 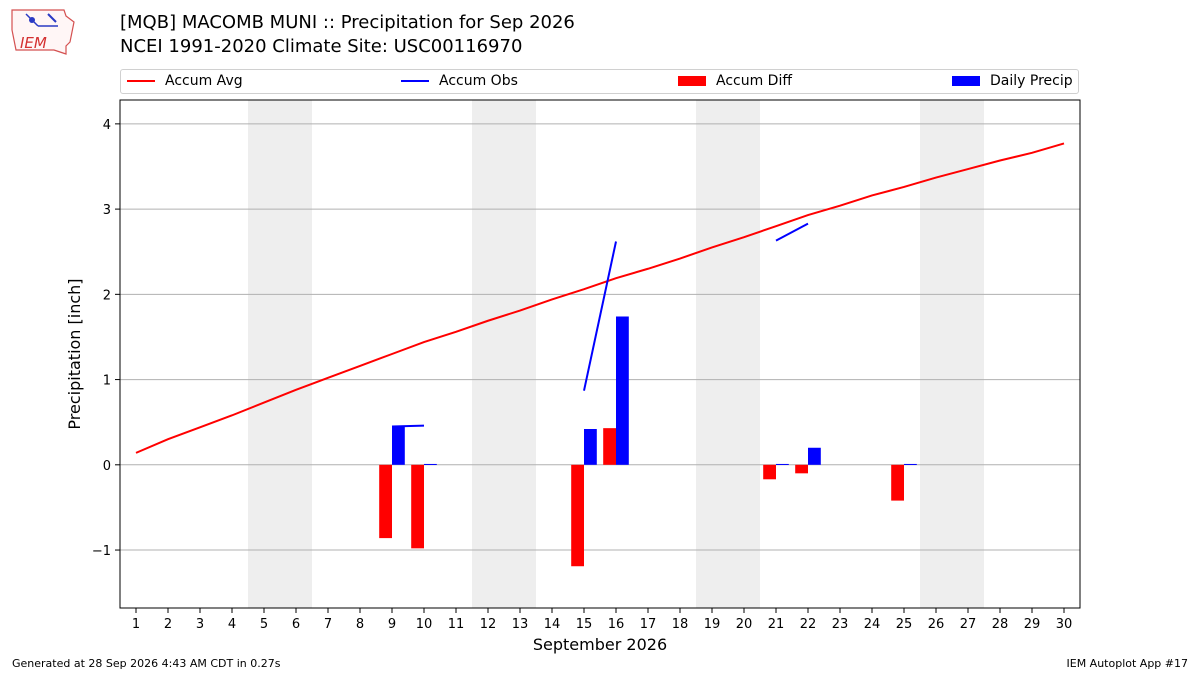 What do you see at coordinates (648, 624) in the screenshot?
I see `x-tick-label: 17` at bounding box center [648, 624].